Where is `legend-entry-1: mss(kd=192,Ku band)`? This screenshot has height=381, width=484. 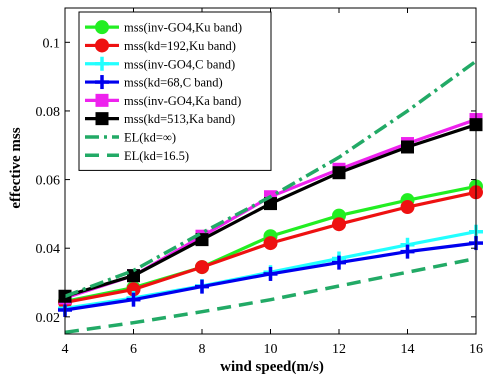 legend-entry-1: mss(kd=192,Ku band) is located at coordinates (160, 45).